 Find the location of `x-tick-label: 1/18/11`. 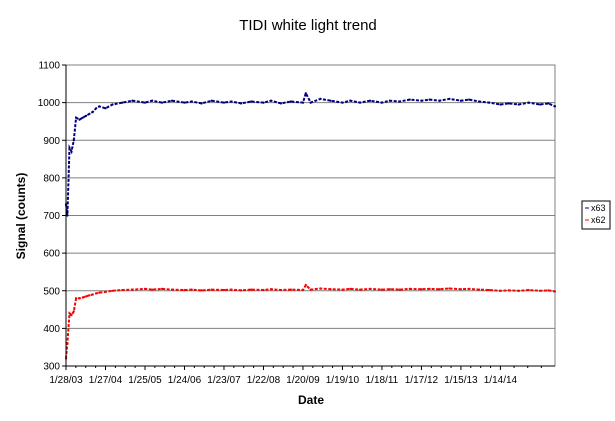

x-tick-label: 1/18/11 is located at coordinates (382, 380).